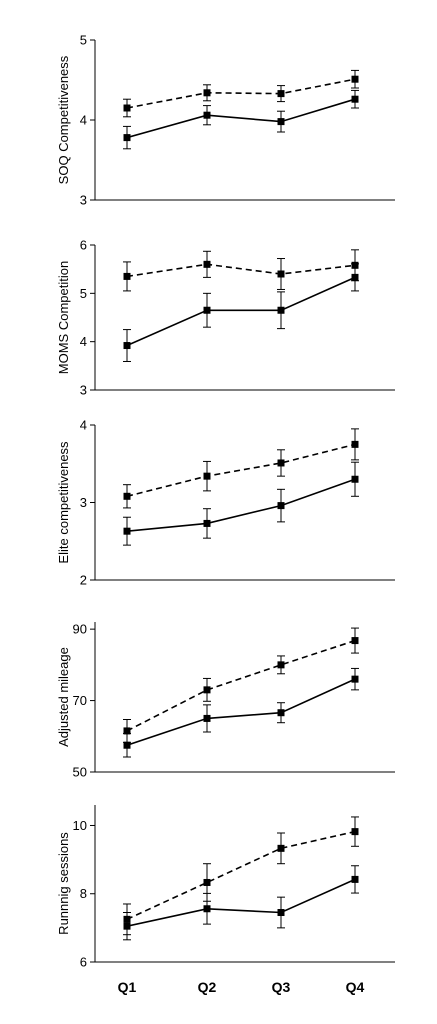 Image resolution: width=437 pixels, height=1024 pixels. What do you see at coordinates (83, 580) in the screenshot?
I see `y-tick-label: 2` at bounding box center [83, 580].